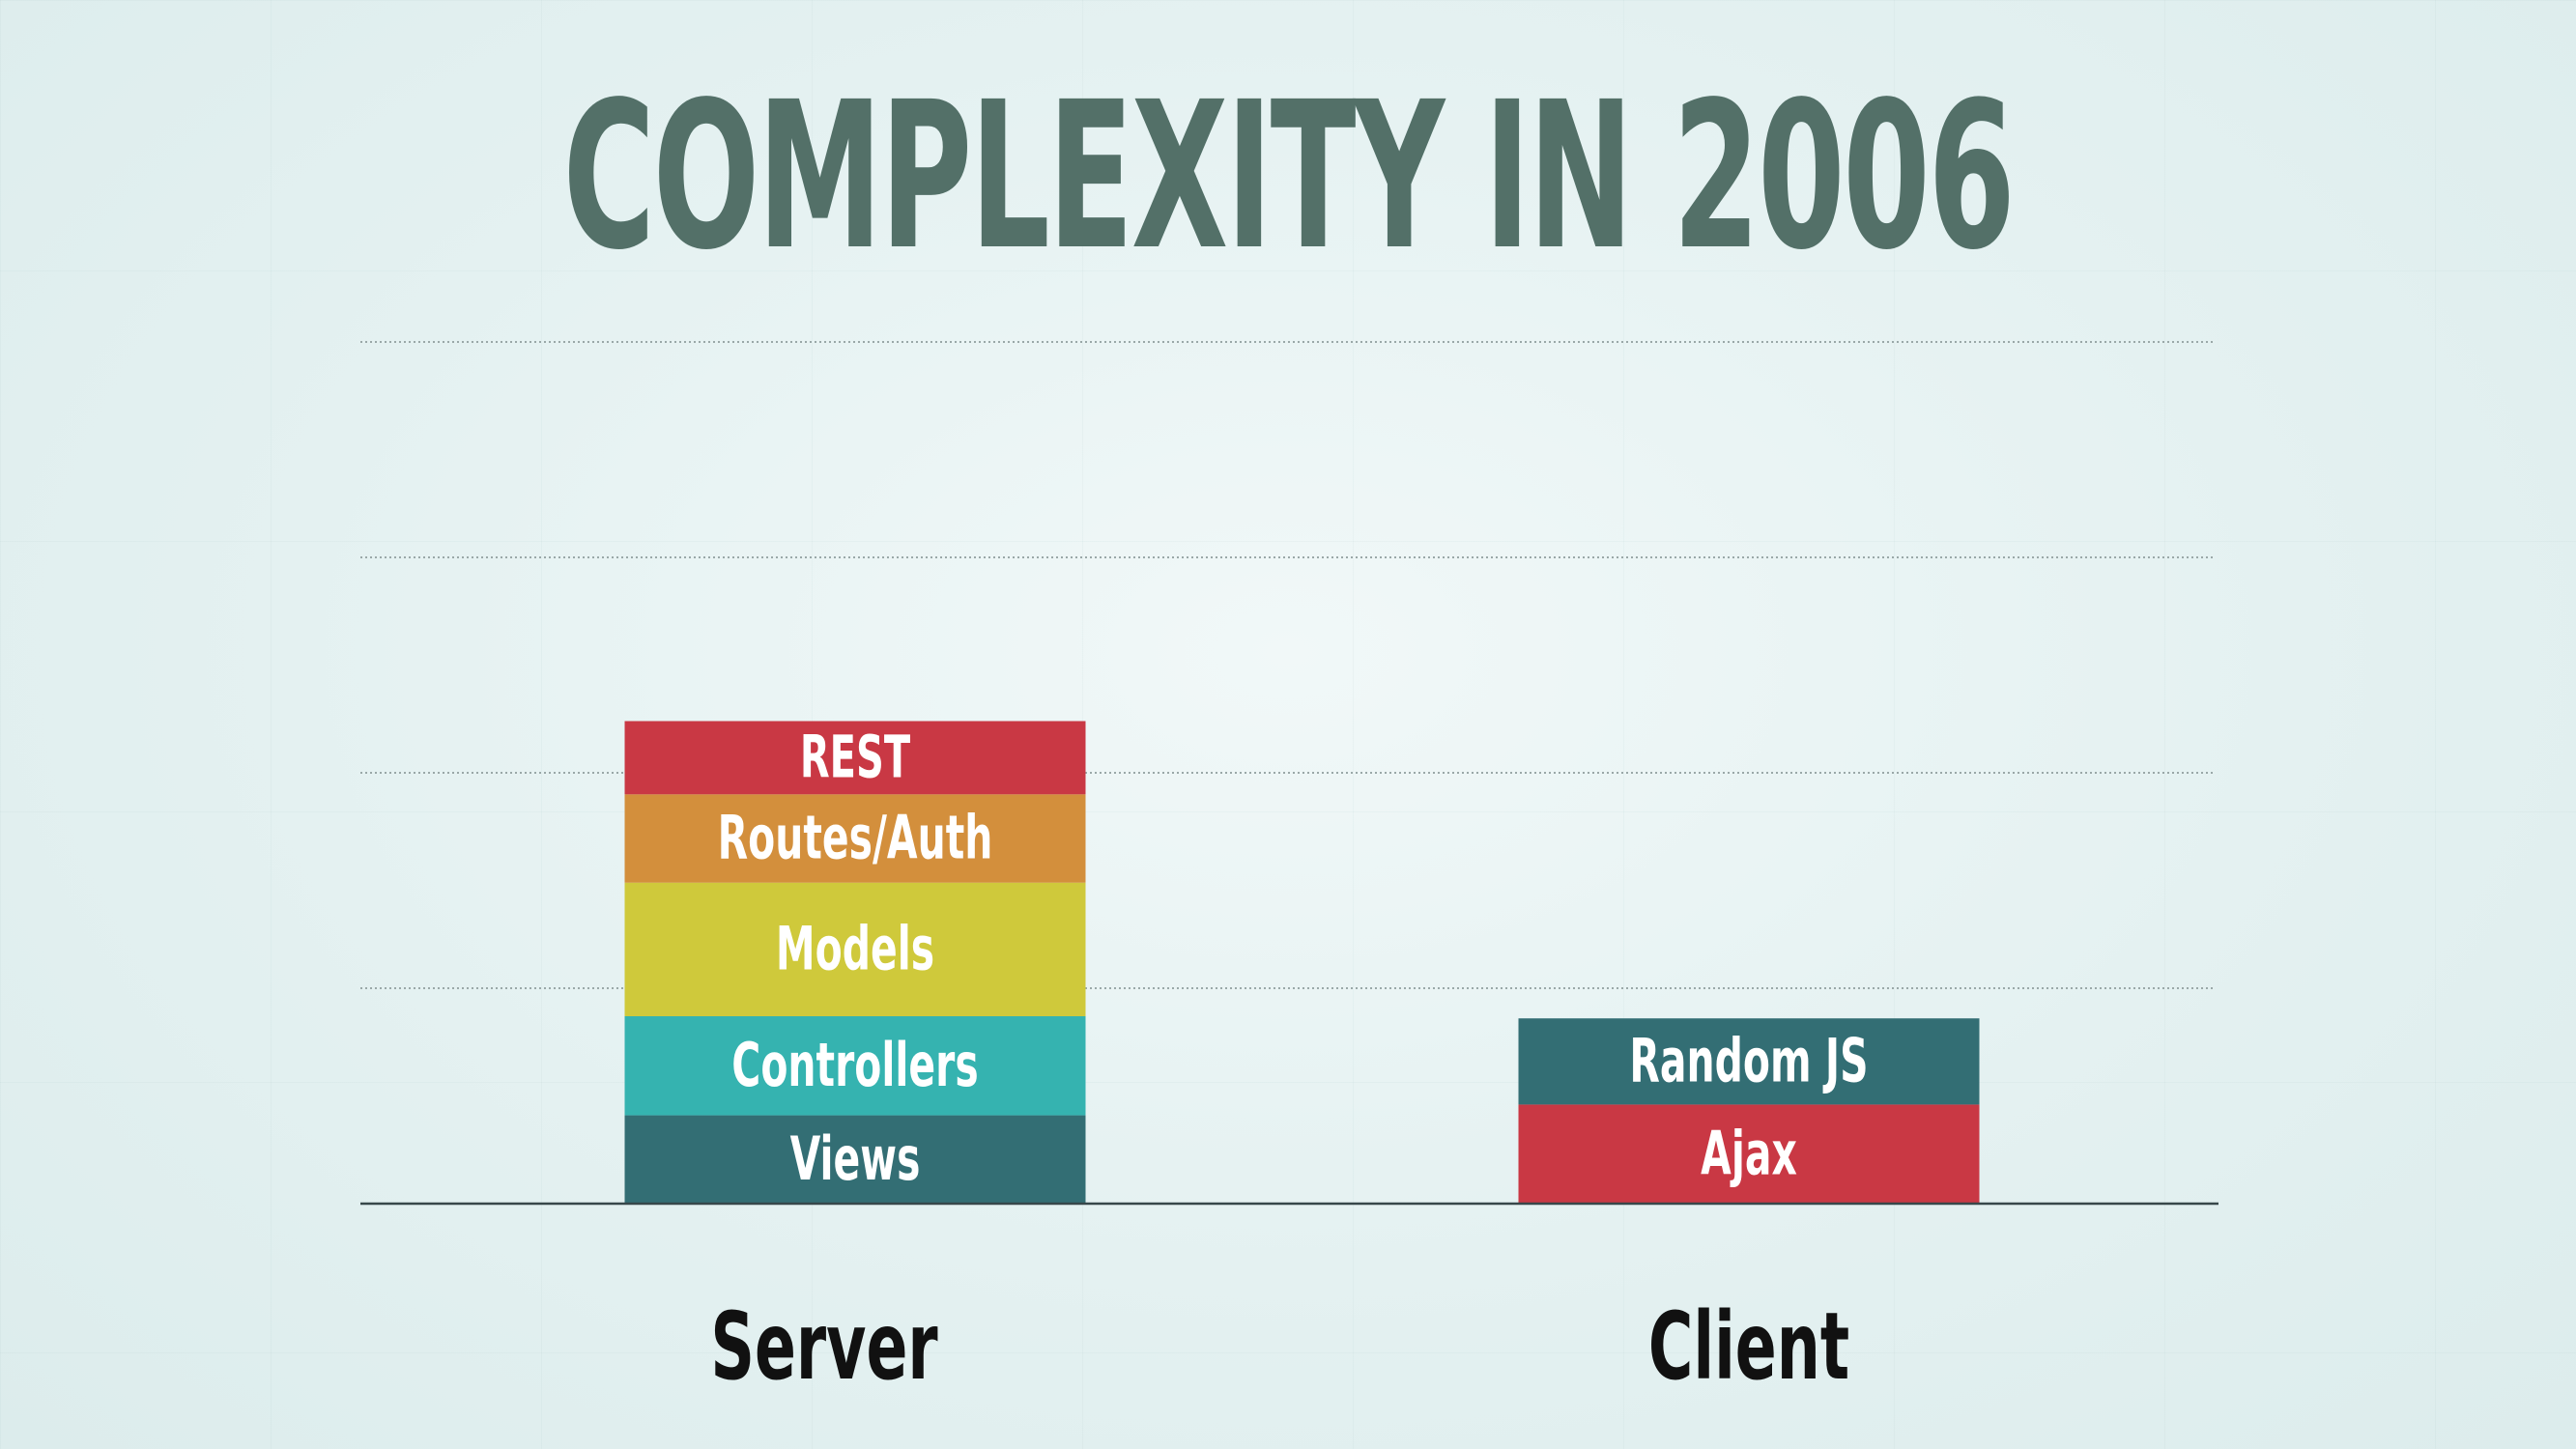 This screenshot has width=2576, height=1449. I want to click on segment-label: Routes/Auth, so click(856, 838).